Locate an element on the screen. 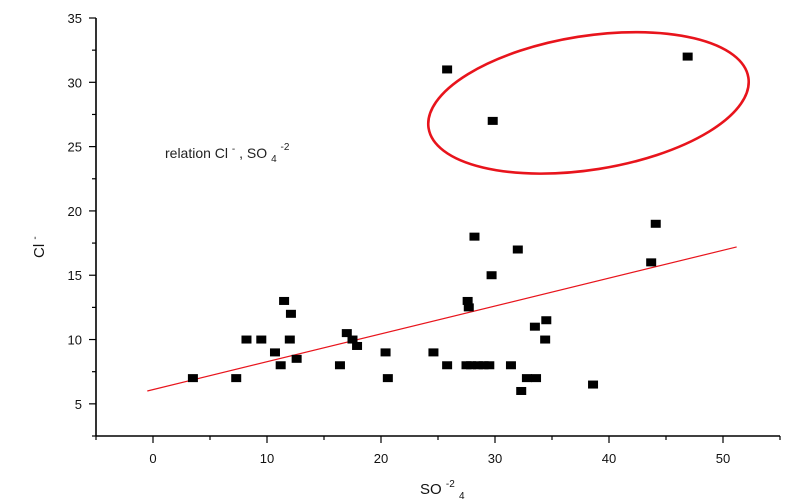 The height and width of the screenshot is (503, 794). x-axis-title-sup: -2 is located at coordinates (450, 484).